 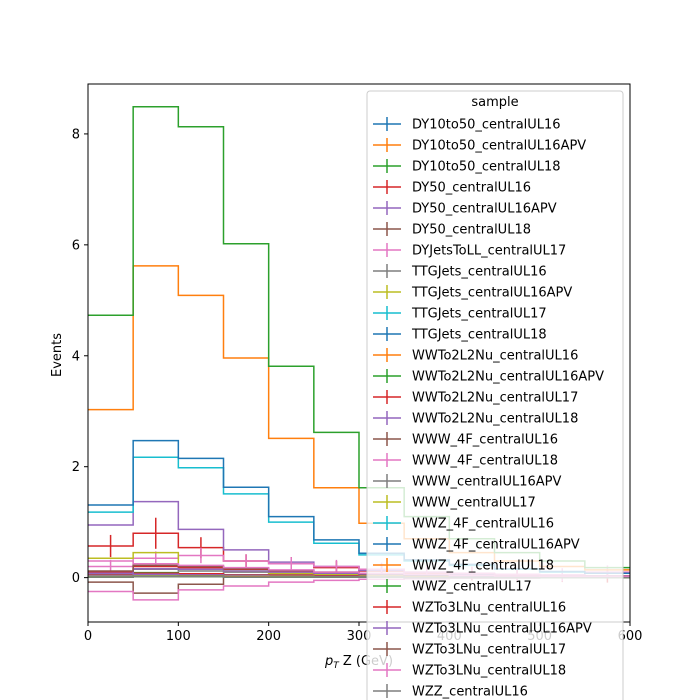 I want to click on legend-entry: WWZ_4F_centralUL16, so click(x=463, y=524).